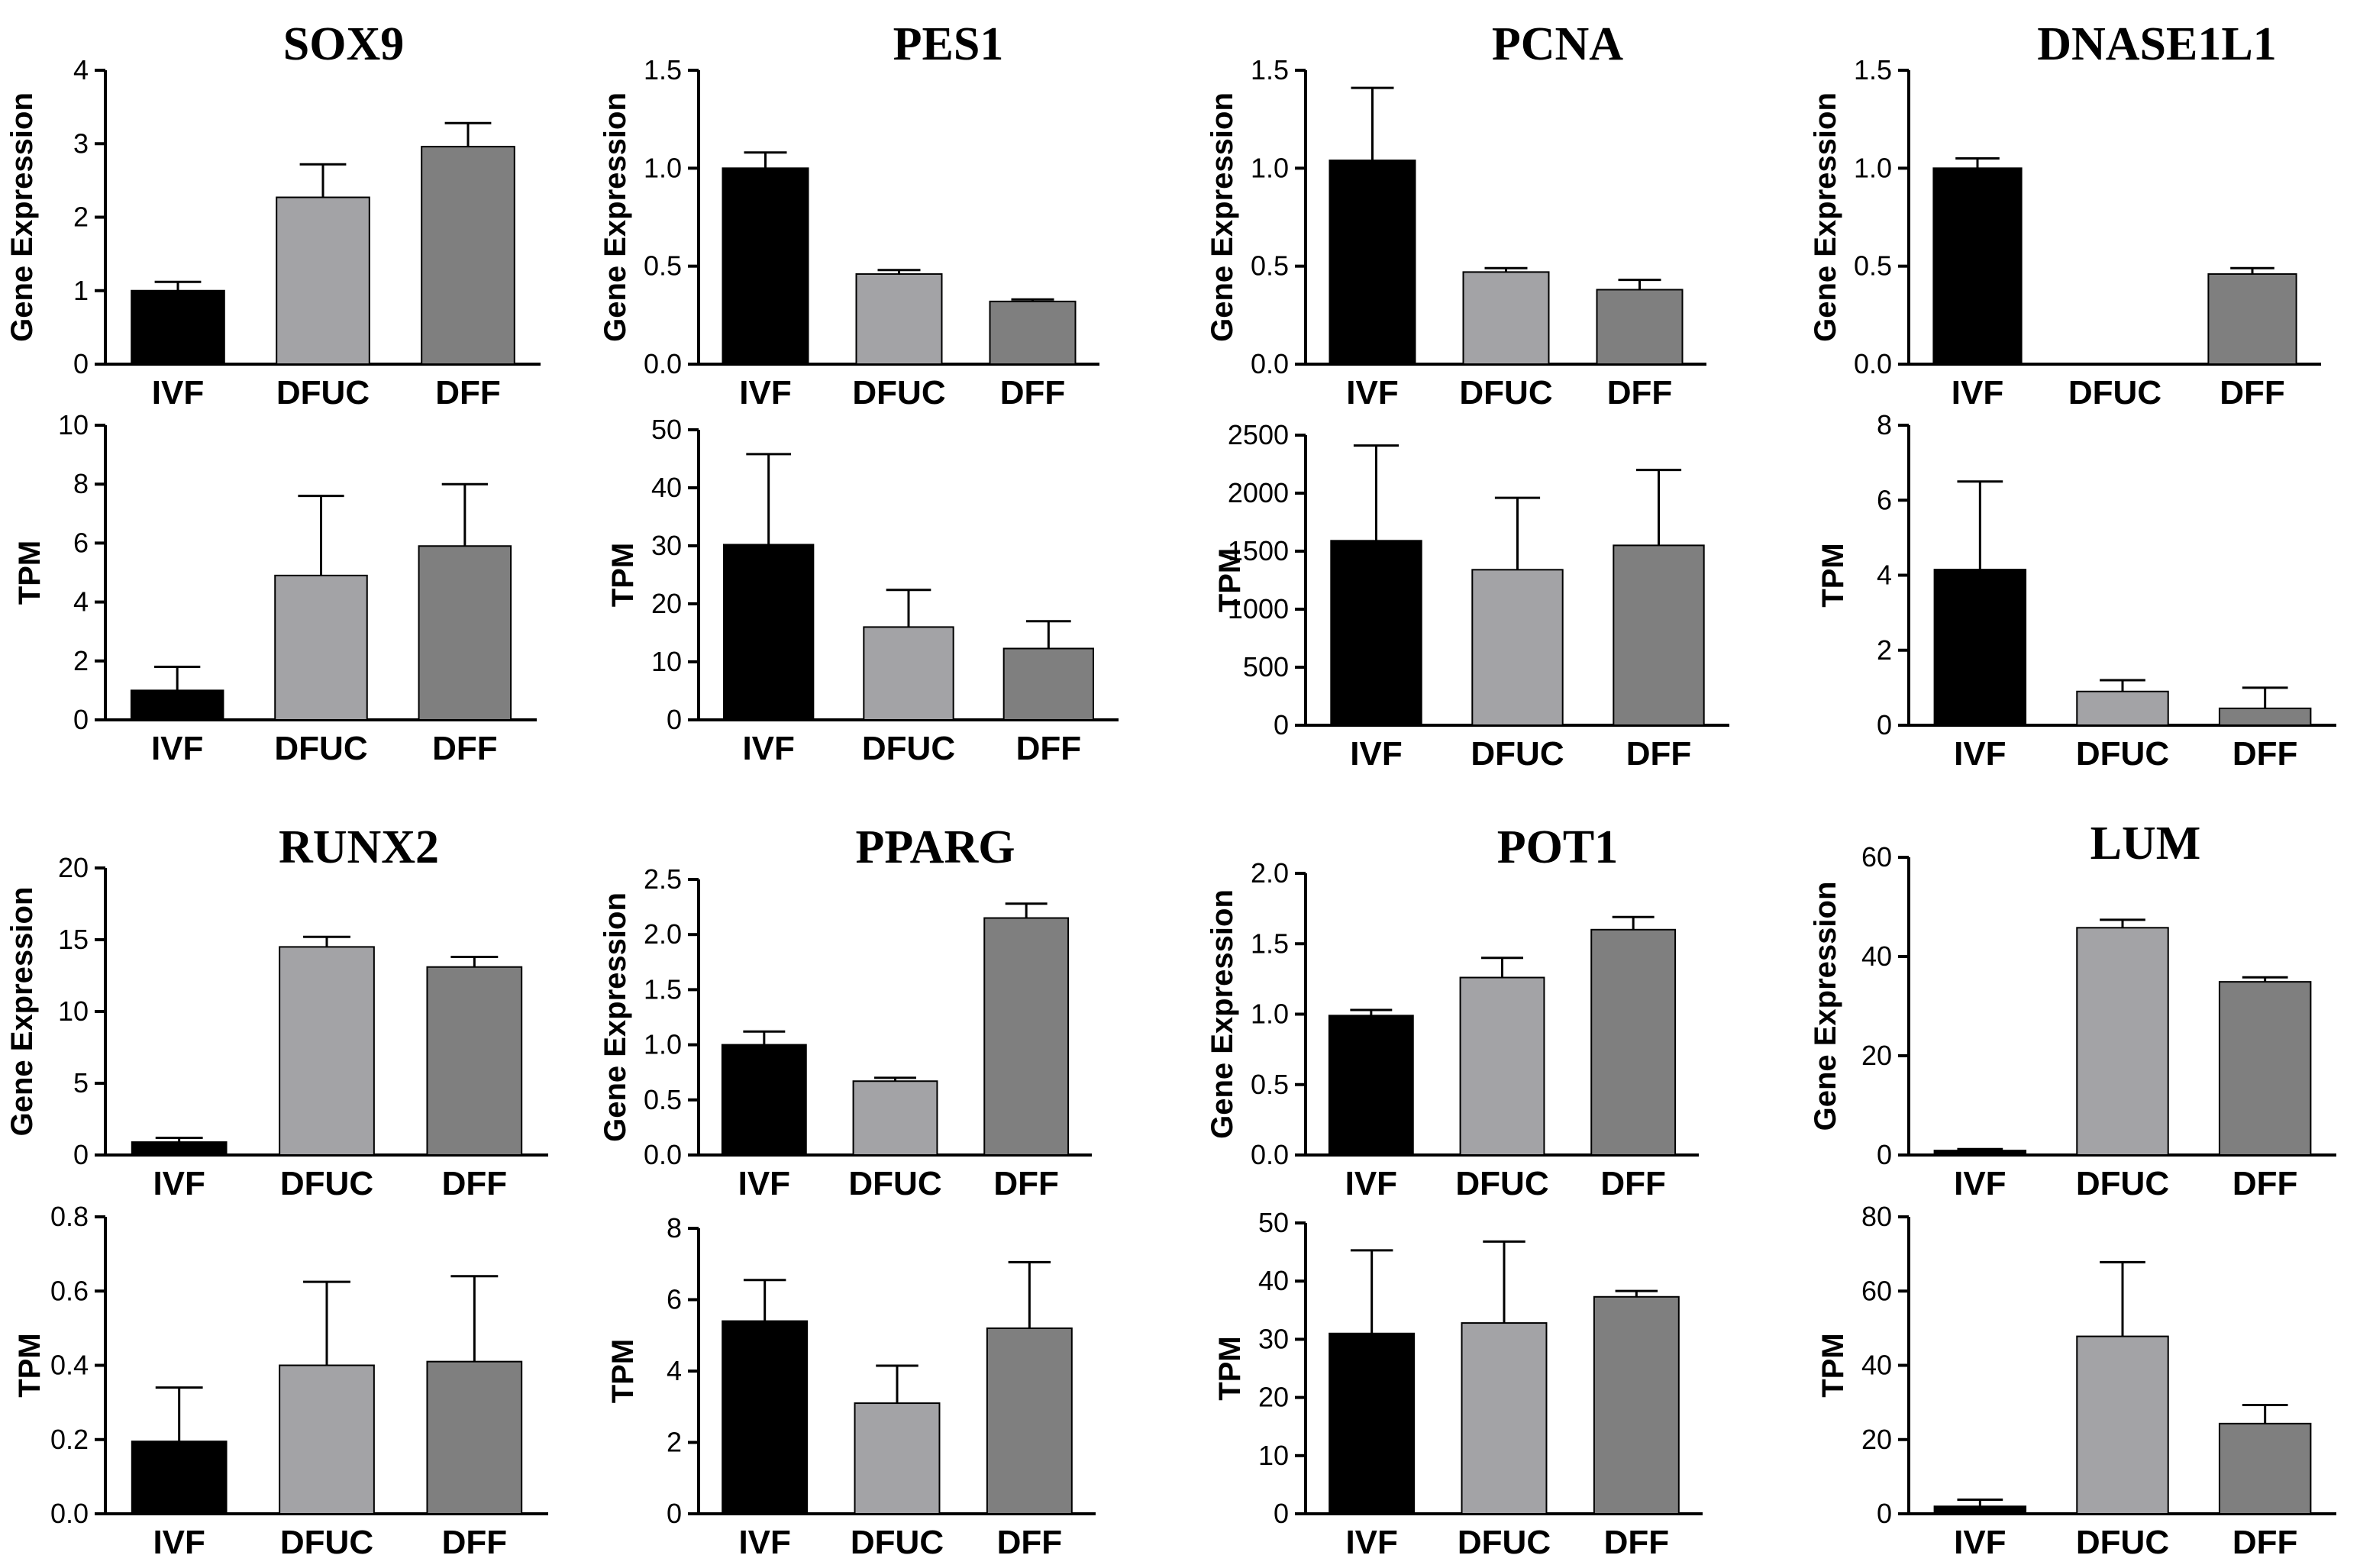  I want to click on chart-panel: SOX9 Gene Expression 0 1 2 3 4 IVF DFUC DFF, so click(273, 214).